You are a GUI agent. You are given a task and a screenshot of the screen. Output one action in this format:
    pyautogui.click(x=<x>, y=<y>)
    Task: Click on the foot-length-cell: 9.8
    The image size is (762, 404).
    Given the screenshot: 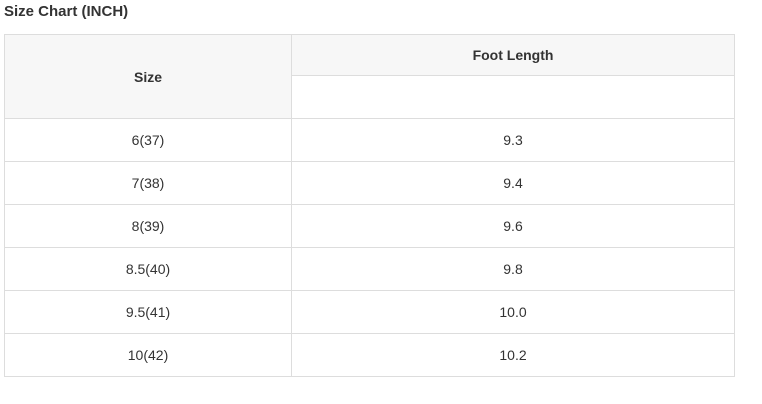 What is the action you would take?
    pyautogui.click(x=513, y=269)
    